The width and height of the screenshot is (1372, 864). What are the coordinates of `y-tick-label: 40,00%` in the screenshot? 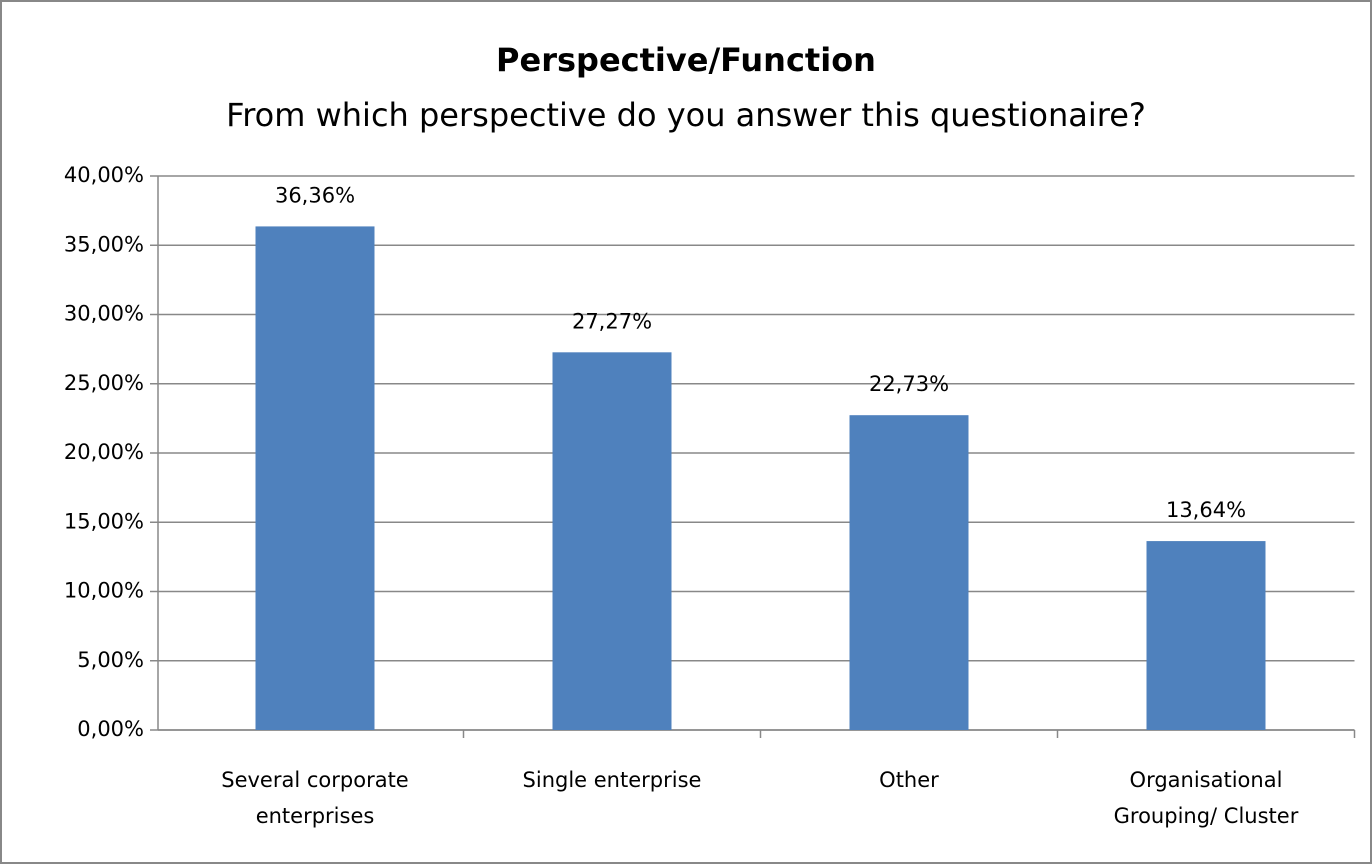 It's located at (104, 175).